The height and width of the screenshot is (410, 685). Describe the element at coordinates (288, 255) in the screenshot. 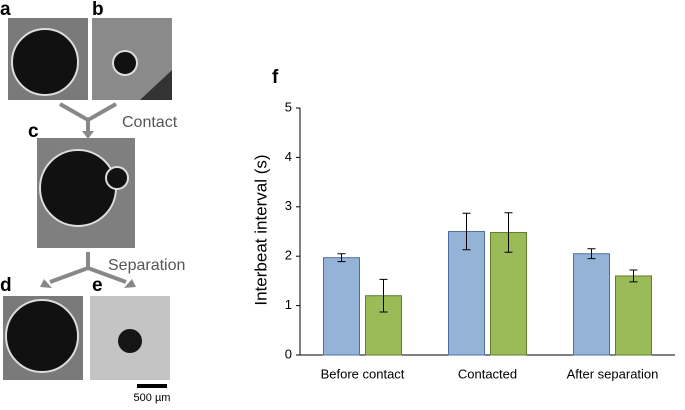

I see `y-tick-label: 2` at that location.